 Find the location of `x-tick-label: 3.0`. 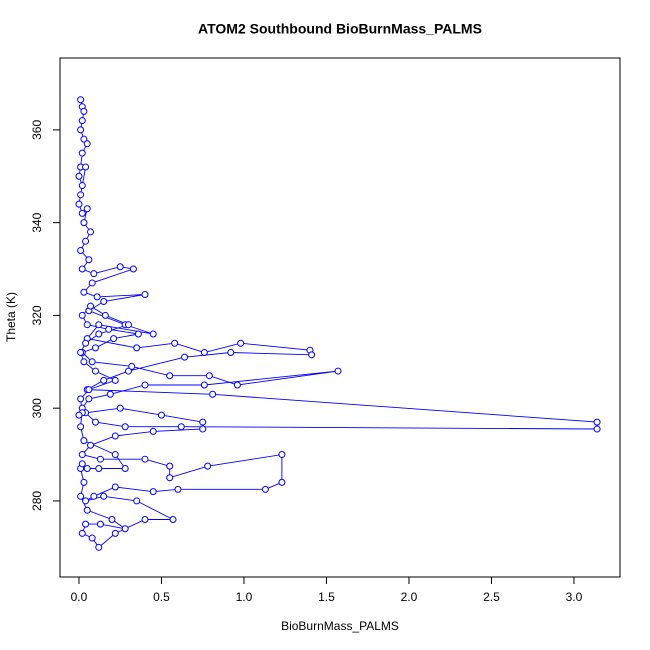

x-tick-label: 3.0 is located at coordinates (574, 597).